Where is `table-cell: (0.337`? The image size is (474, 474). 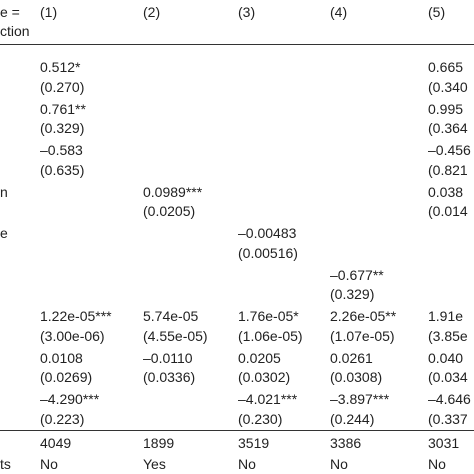 table-cell: (0.337 is located at coordinates (448, 418).